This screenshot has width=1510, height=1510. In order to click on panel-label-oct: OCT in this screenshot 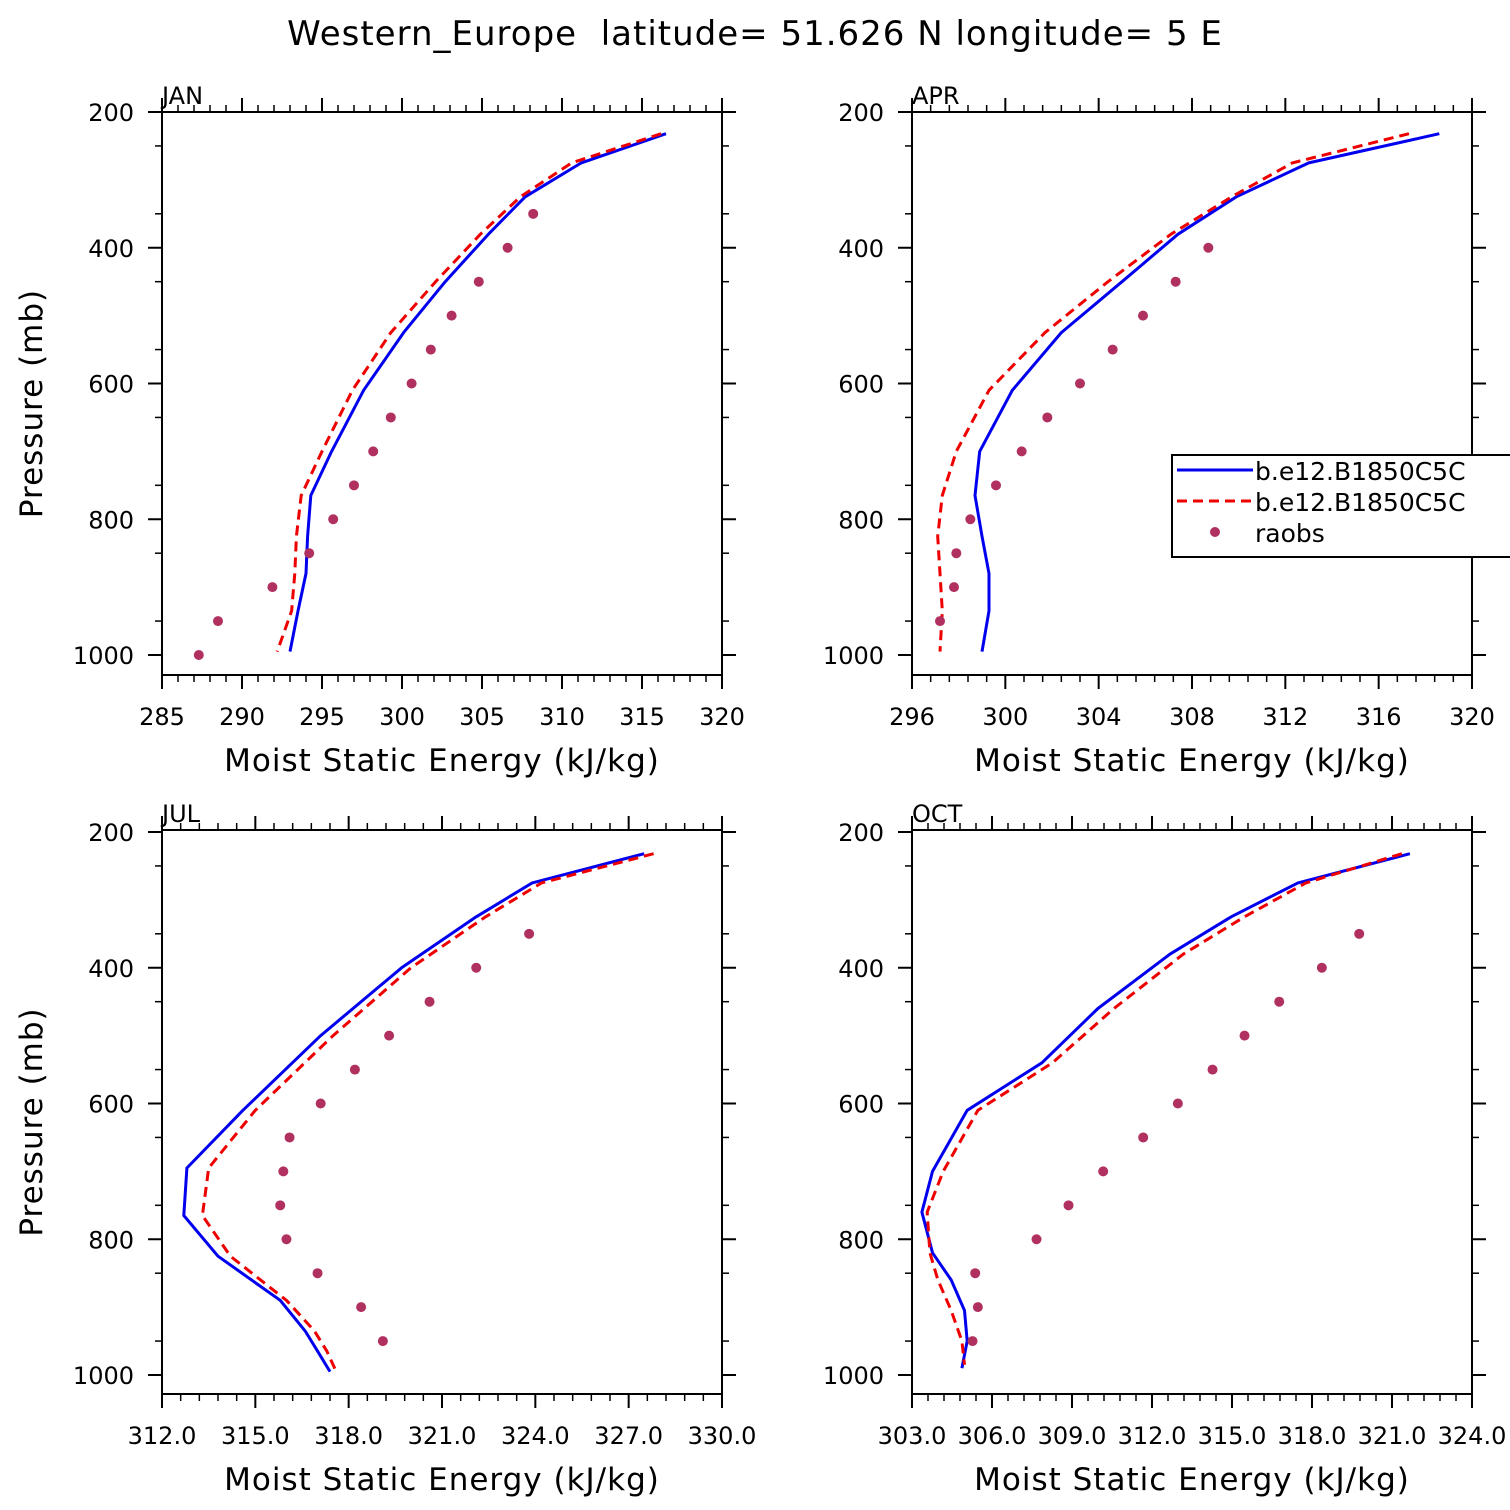, I will do `click(937, 814)`.